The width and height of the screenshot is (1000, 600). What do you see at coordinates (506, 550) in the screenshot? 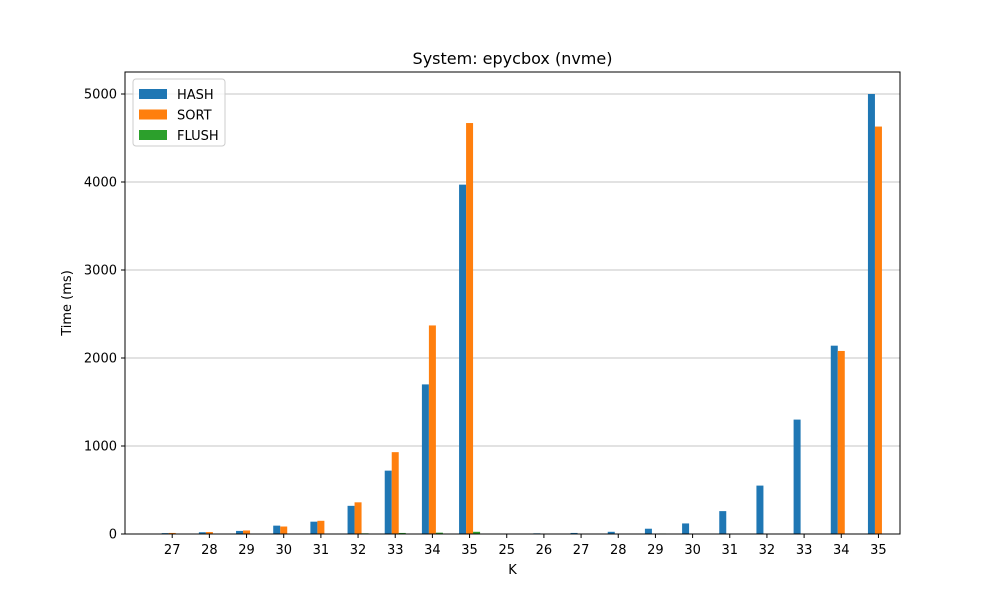
I see `x-tick-label: 25` at bounding box center [506, 550].